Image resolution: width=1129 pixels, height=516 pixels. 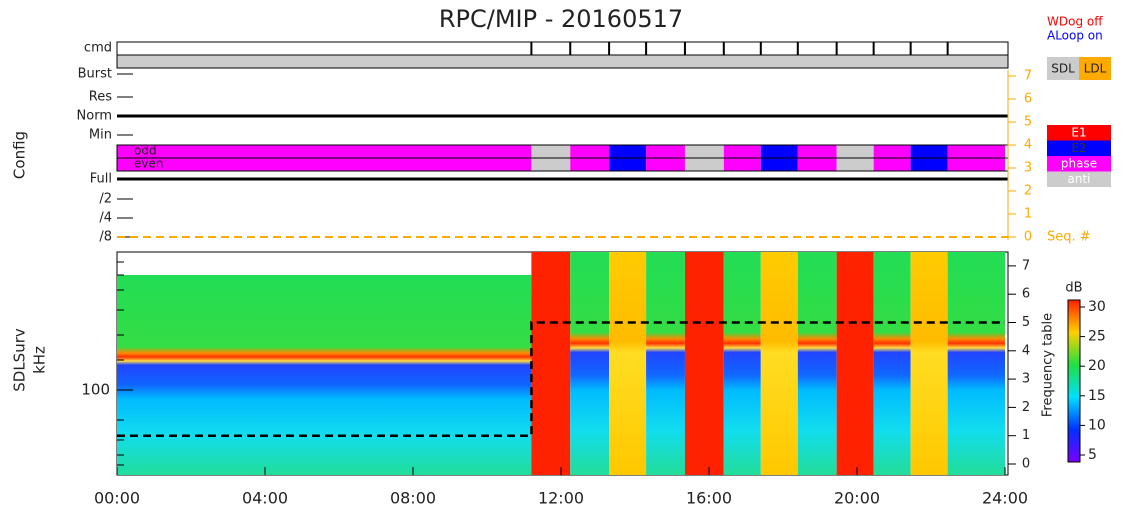 What do you see at coordinates (105, 199) in the screenshot?
I see `row-label: /2` at bounding box center [105, 199].